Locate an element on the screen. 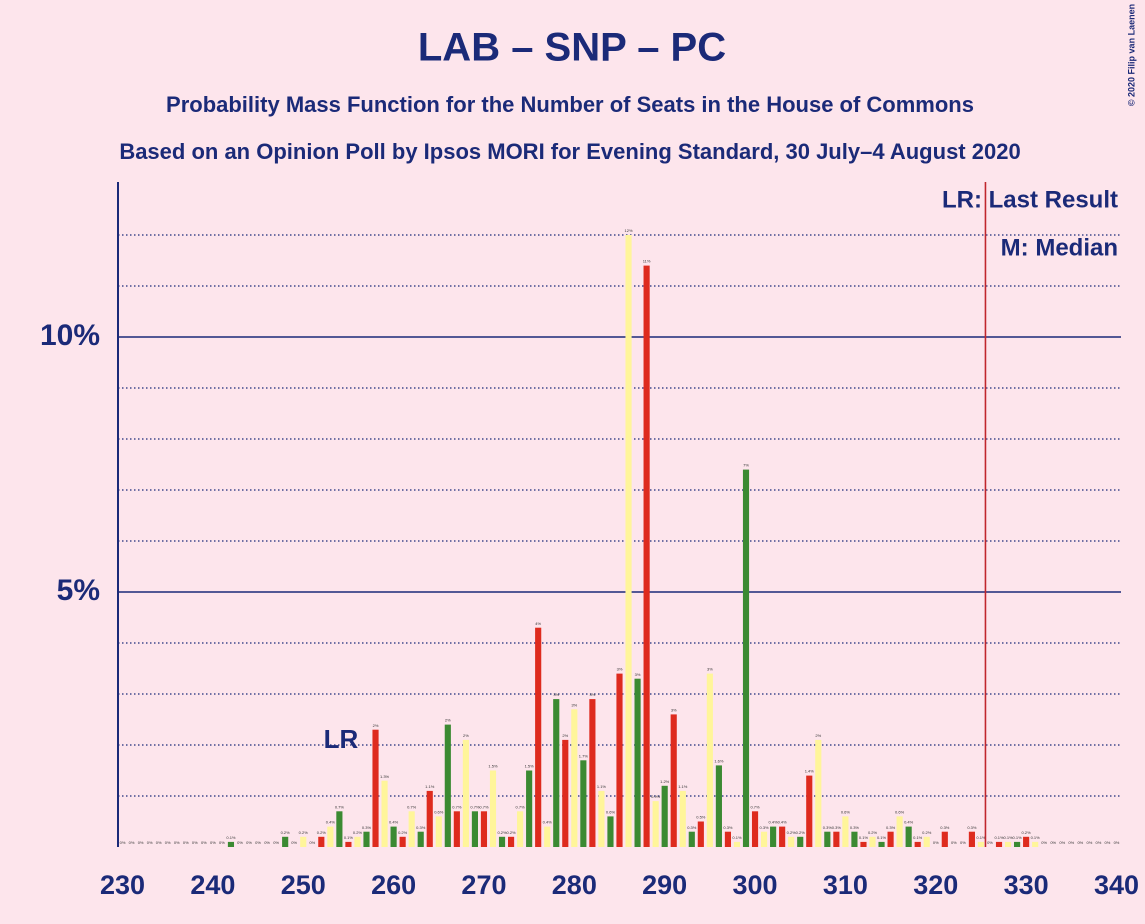  x-tick-label: 300 is located at coordinates (755, 885).